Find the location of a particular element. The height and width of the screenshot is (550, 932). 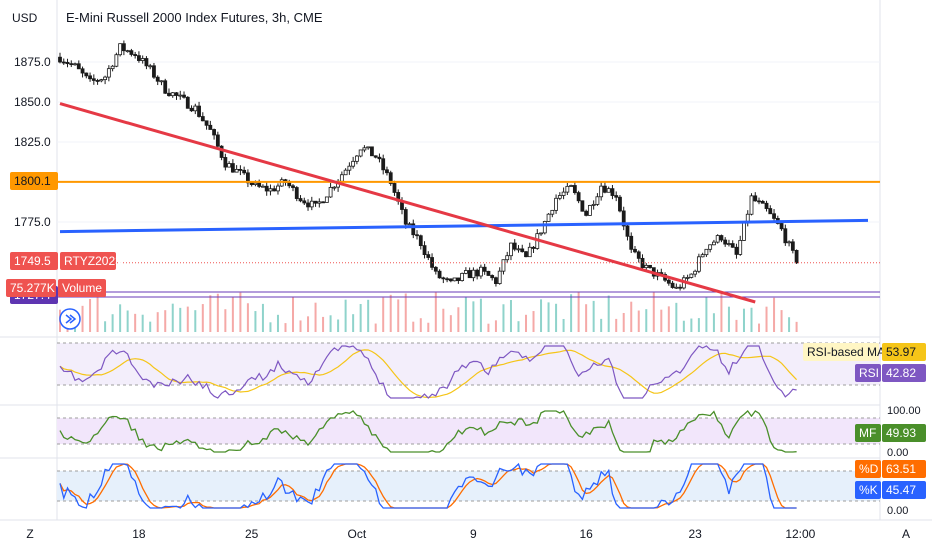

mf-value-badge: 49.93 is located at coordinates (904, 433).